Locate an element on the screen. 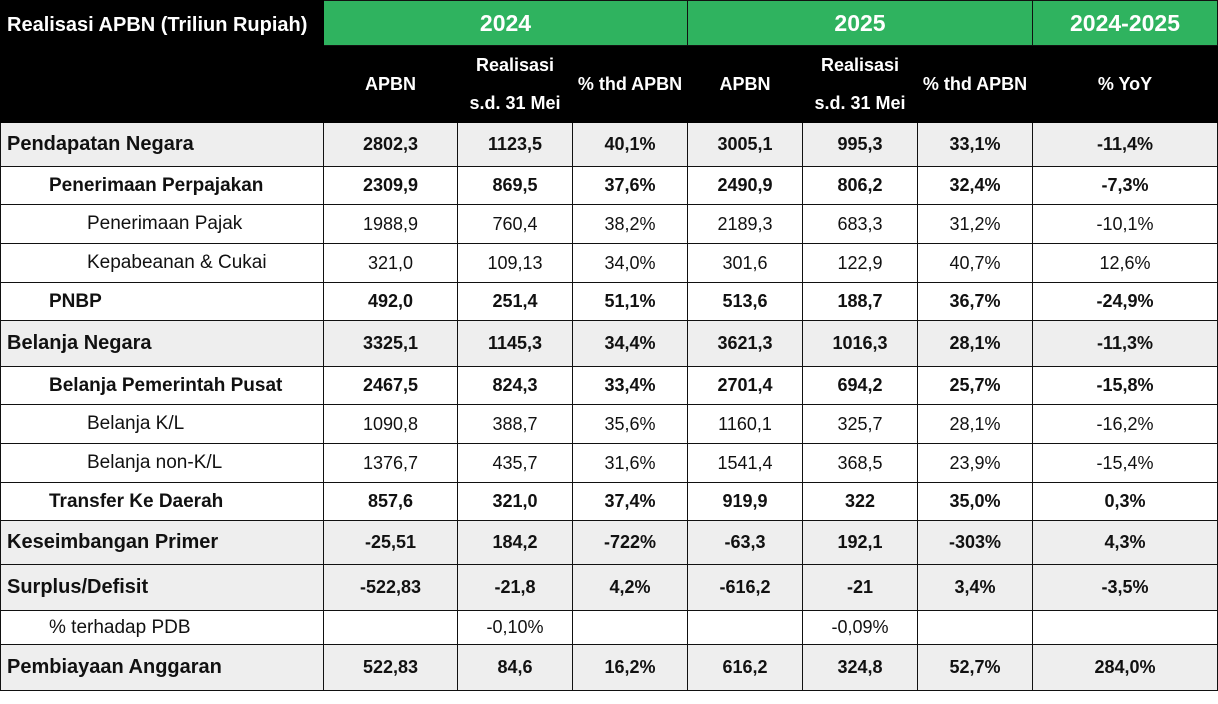  table-cell: 683,3 is located at coordinates (860, 224).